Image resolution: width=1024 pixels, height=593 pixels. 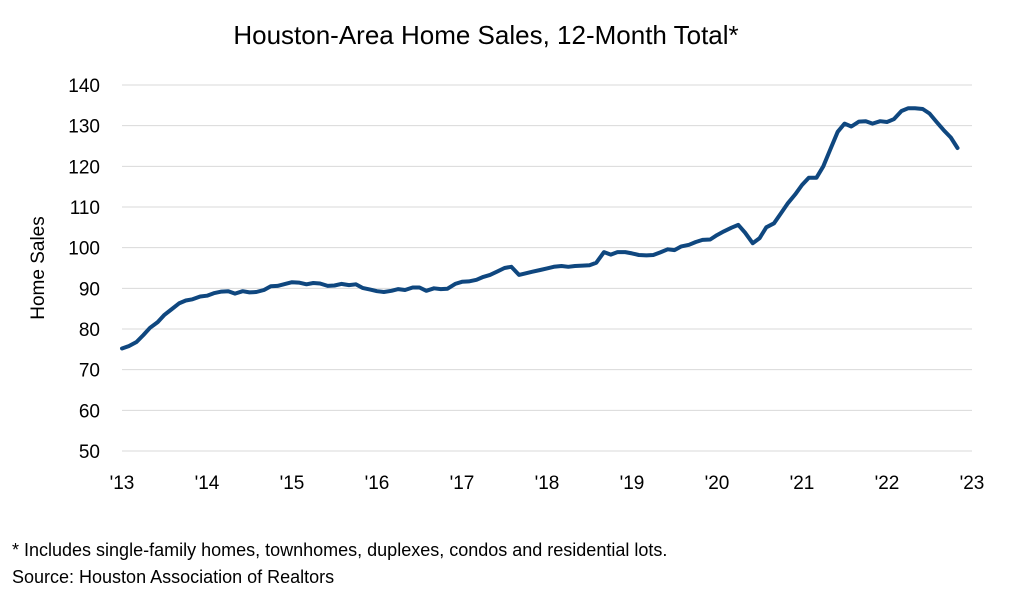 What do you see at coordinates (89, 371) in the screenshot?
I see `y-tick-label: 70` at bounding box center [89, 371].